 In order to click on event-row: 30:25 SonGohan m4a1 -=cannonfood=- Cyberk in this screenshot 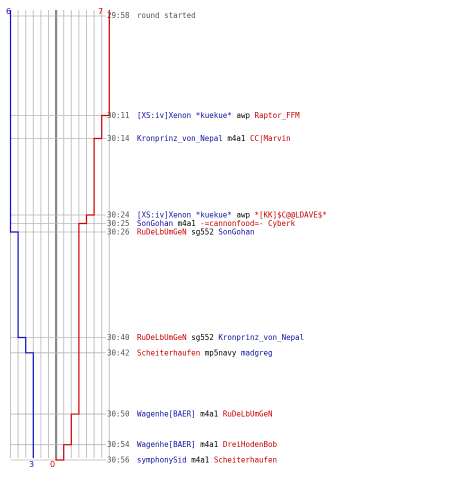, I will do `click(201, 223)`.